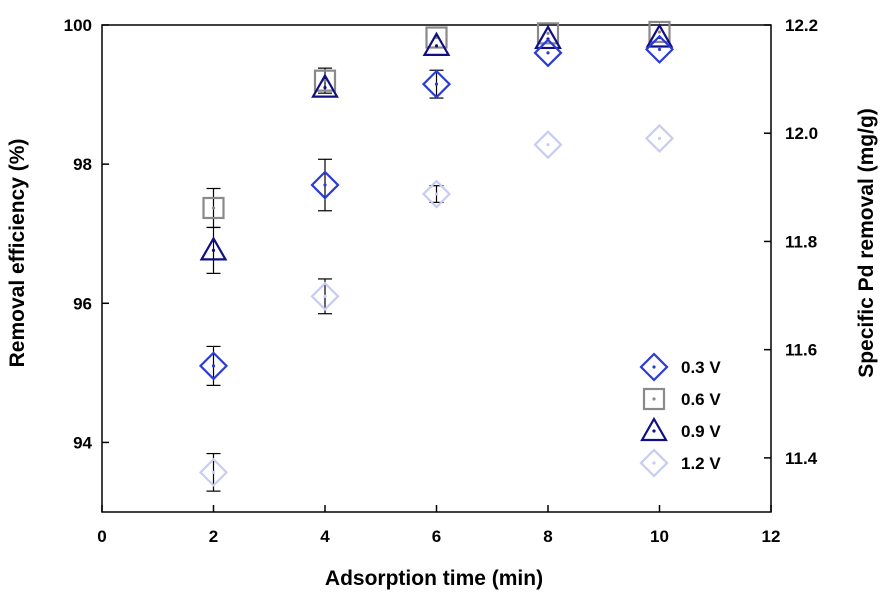  I want to click on y-axis-title: Removal efficiency (%), so click(17, 253).